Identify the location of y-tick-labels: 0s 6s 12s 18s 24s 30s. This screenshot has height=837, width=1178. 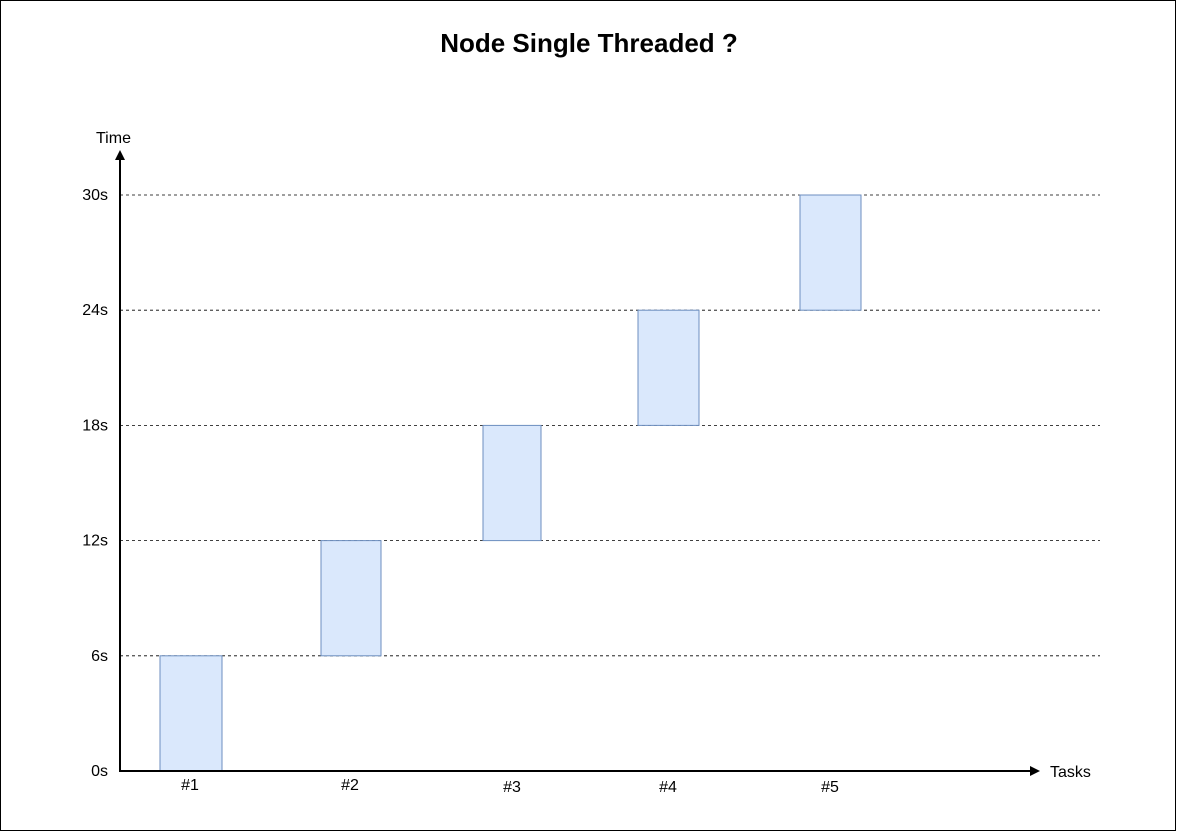
(95, 483).